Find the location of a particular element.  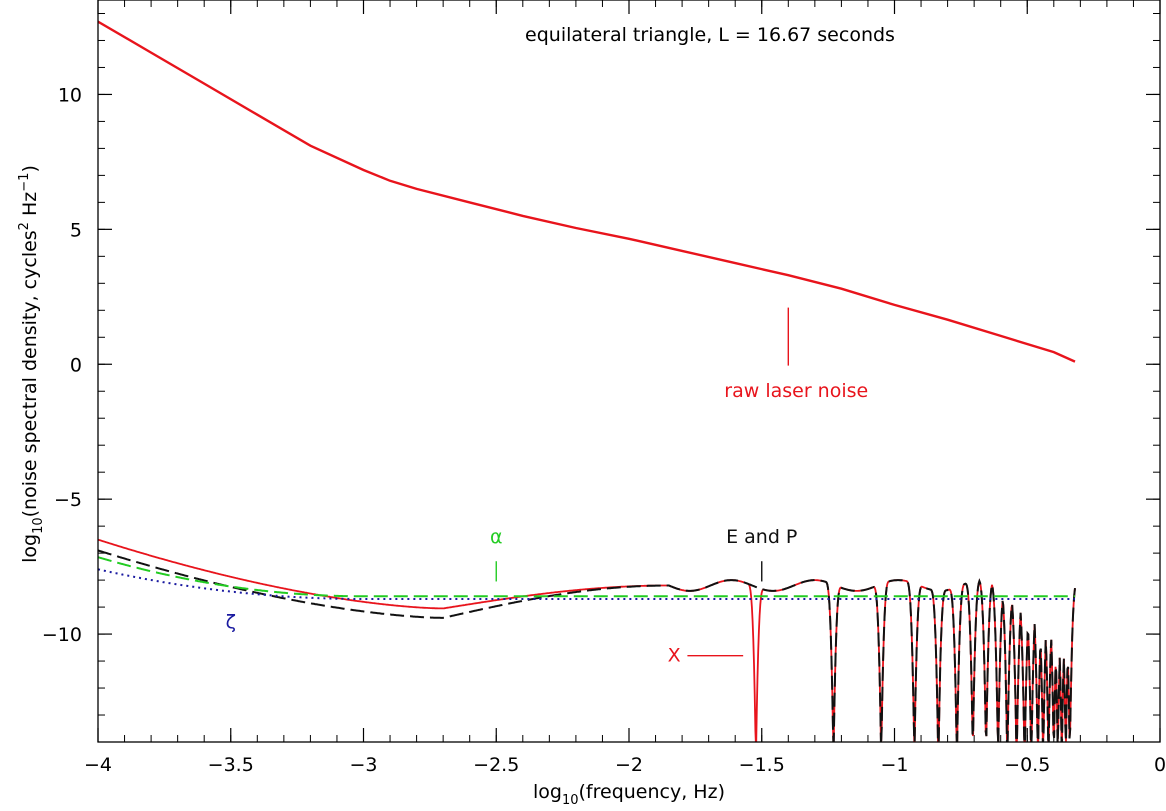

x-tick-label: −0.5 is located at coordinates (1027, 765).